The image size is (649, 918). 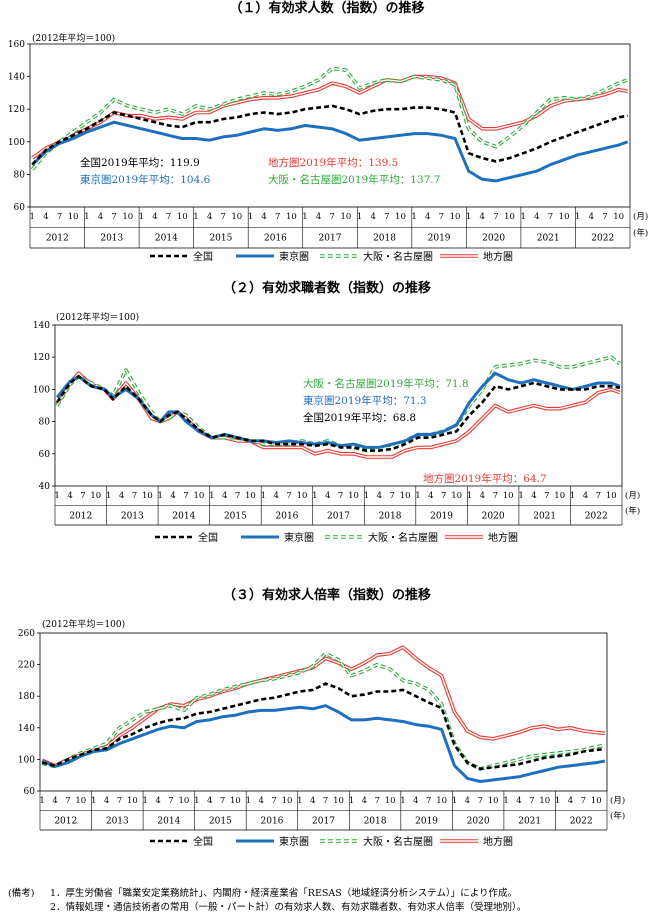 What do you see at coordinates (20, 175) in the screenshot?
I see `y-tick-label: 80` at bounding box center [20, 175].